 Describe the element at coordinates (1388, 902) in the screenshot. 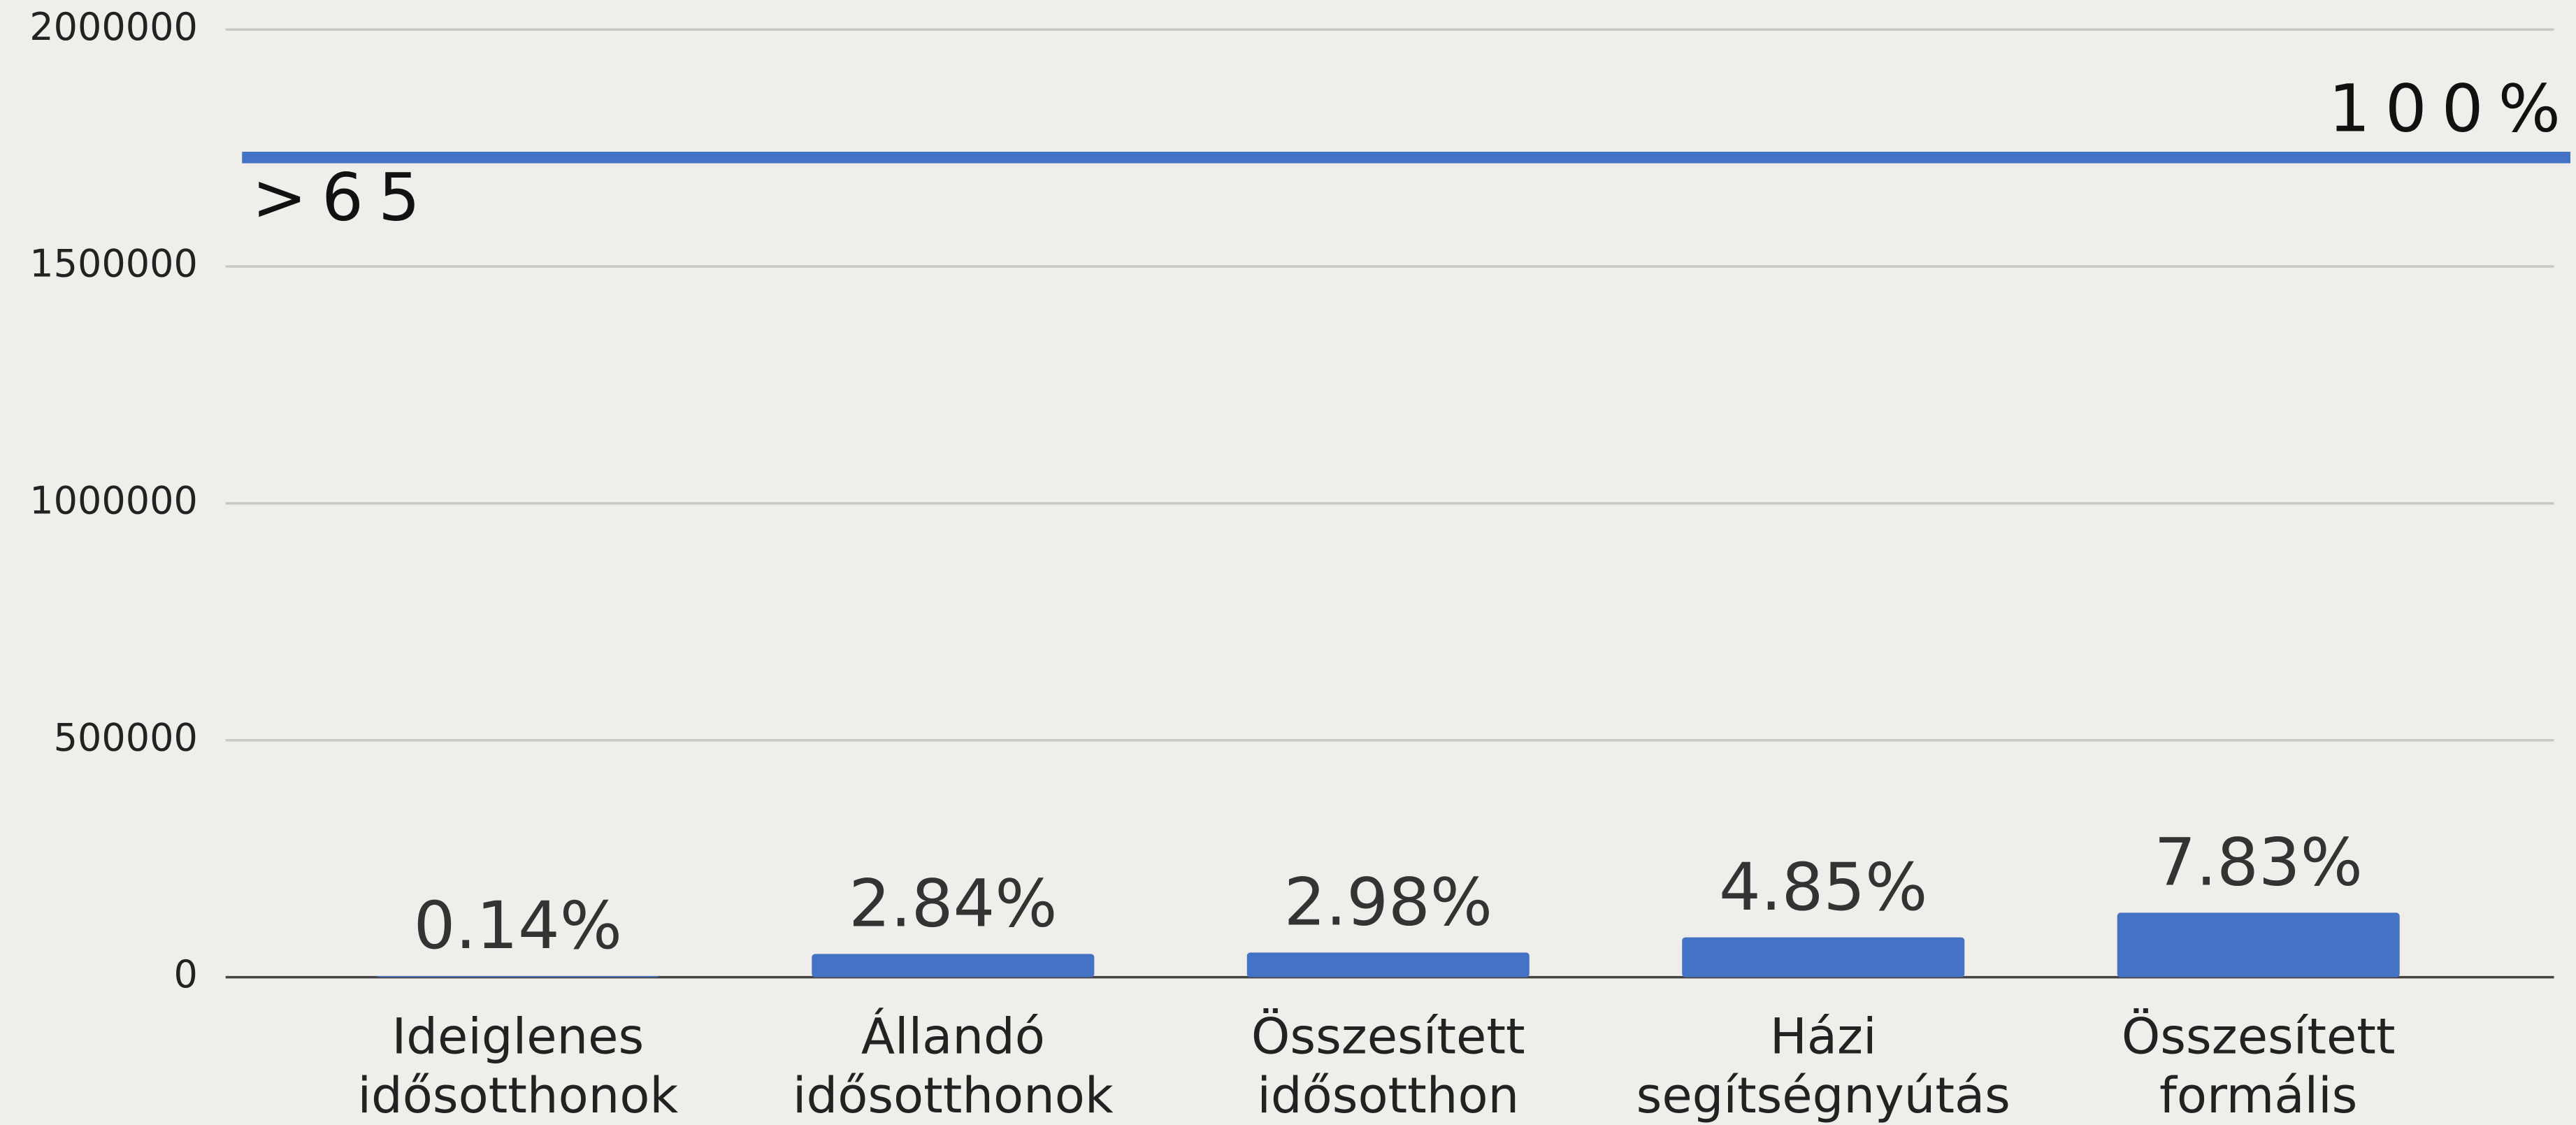

I see `data-label: 2.98%` at that location.